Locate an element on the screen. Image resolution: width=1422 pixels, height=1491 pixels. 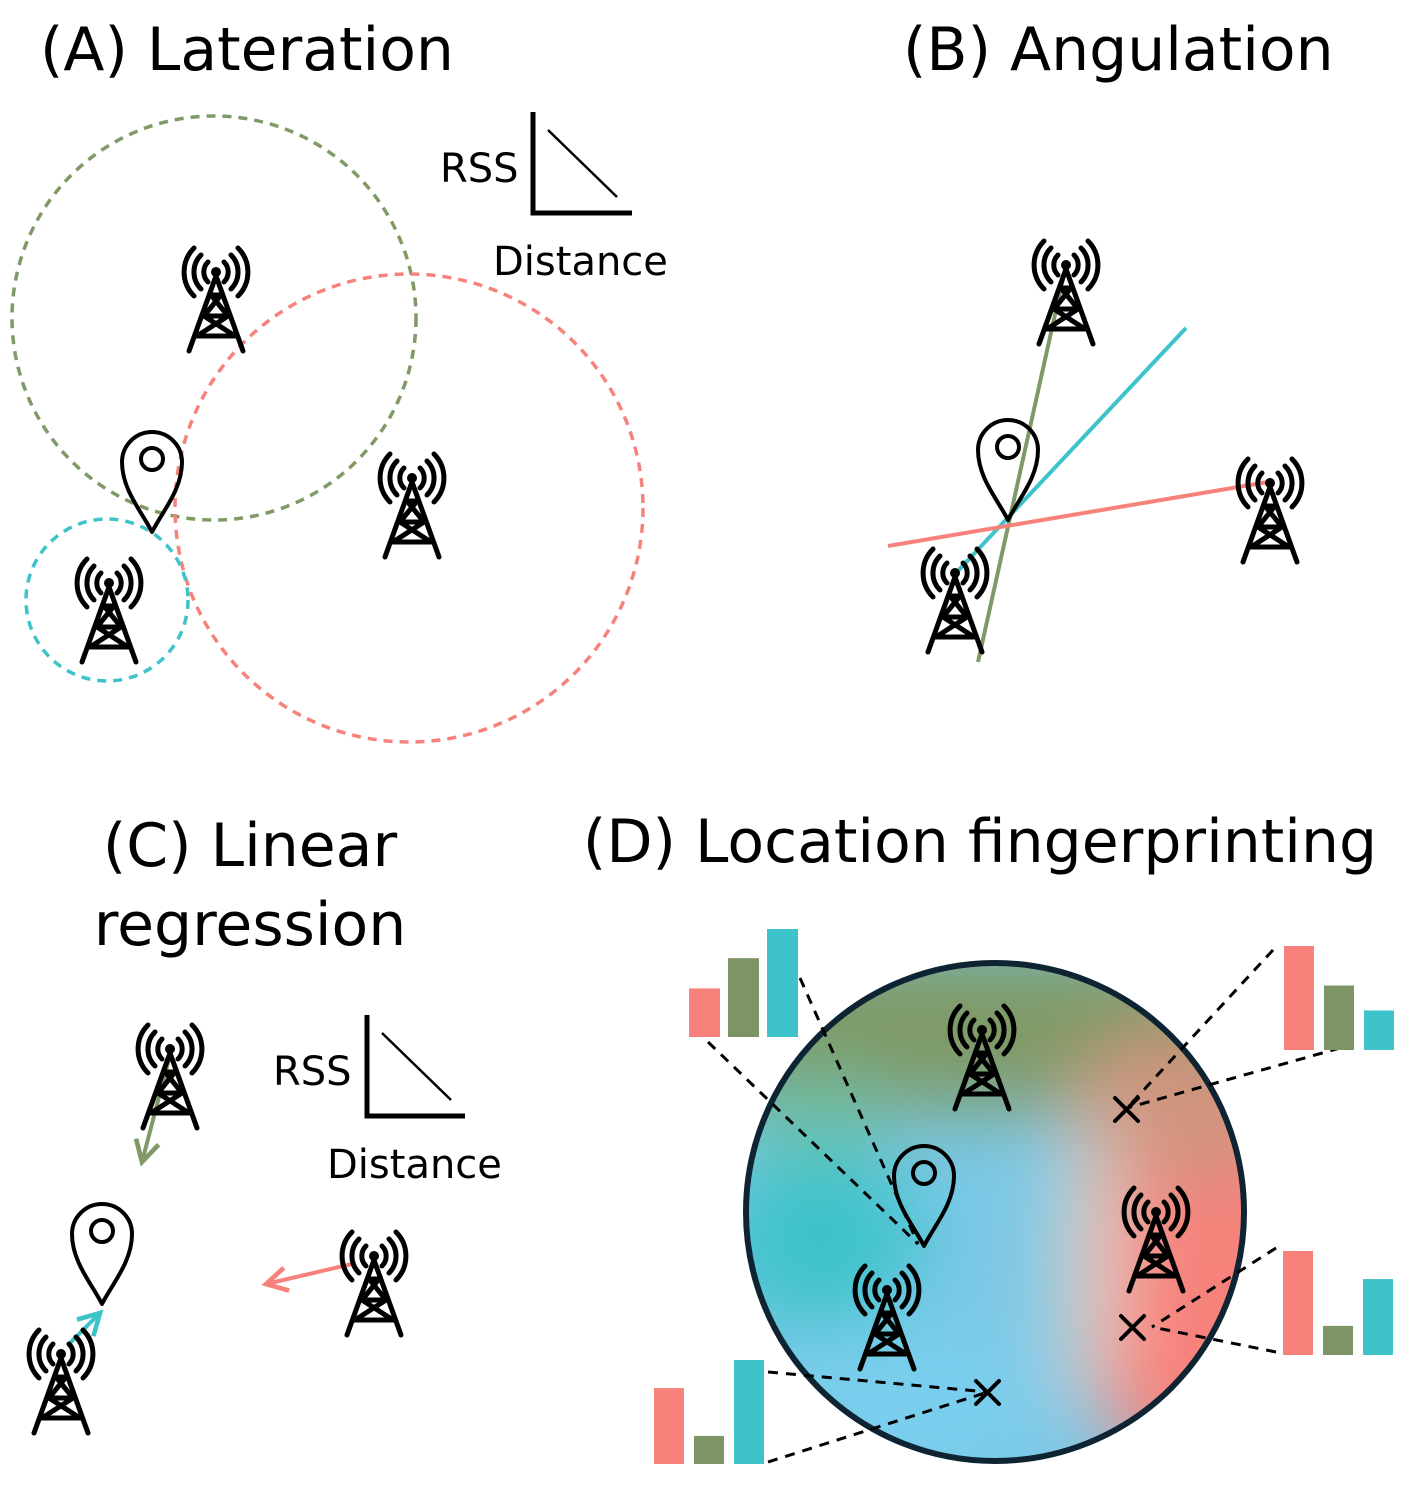
panel-angulation: (B) Angulation is located at coordinates (1110, 339).